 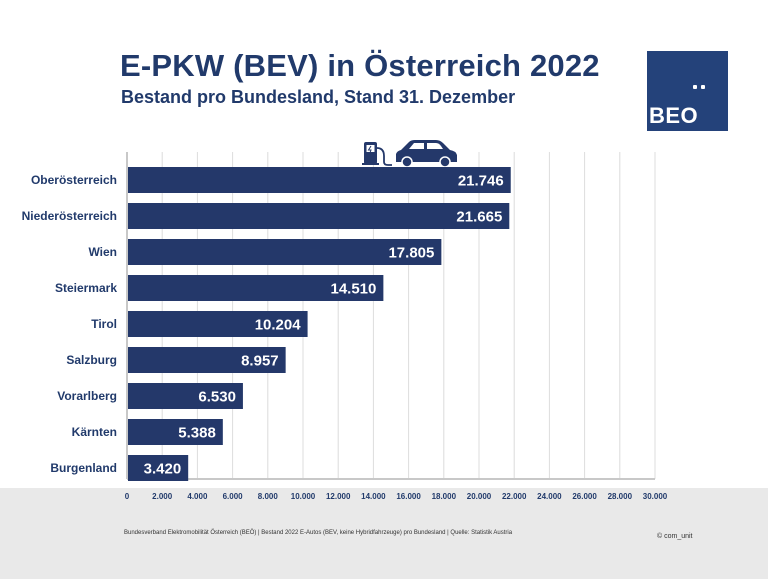 I want to click on value-label: 17.805, so click(x=411, y=253).